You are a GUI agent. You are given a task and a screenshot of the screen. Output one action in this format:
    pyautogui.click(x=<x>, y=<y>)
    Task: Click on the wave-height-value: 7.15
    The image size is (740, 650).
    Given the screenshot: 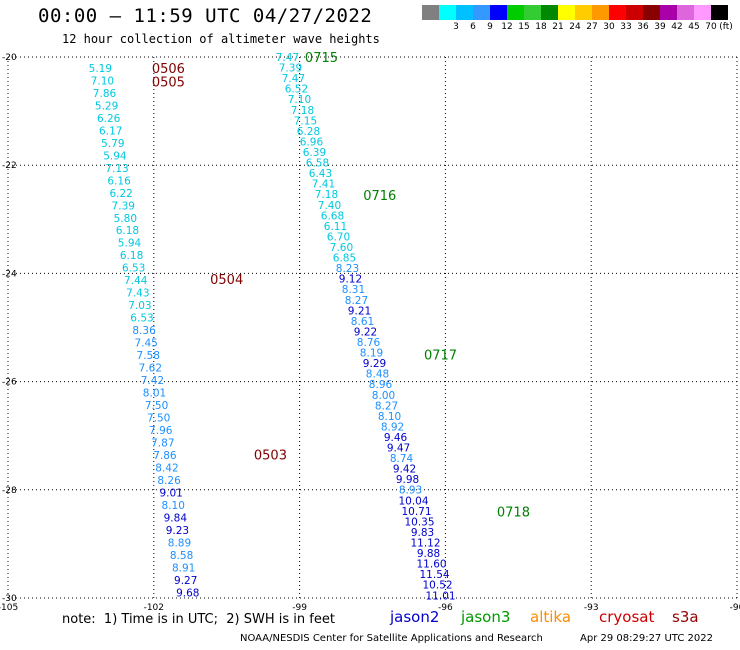 What is the action you would take?
    pyautogui.click(x=305, y=121)
    